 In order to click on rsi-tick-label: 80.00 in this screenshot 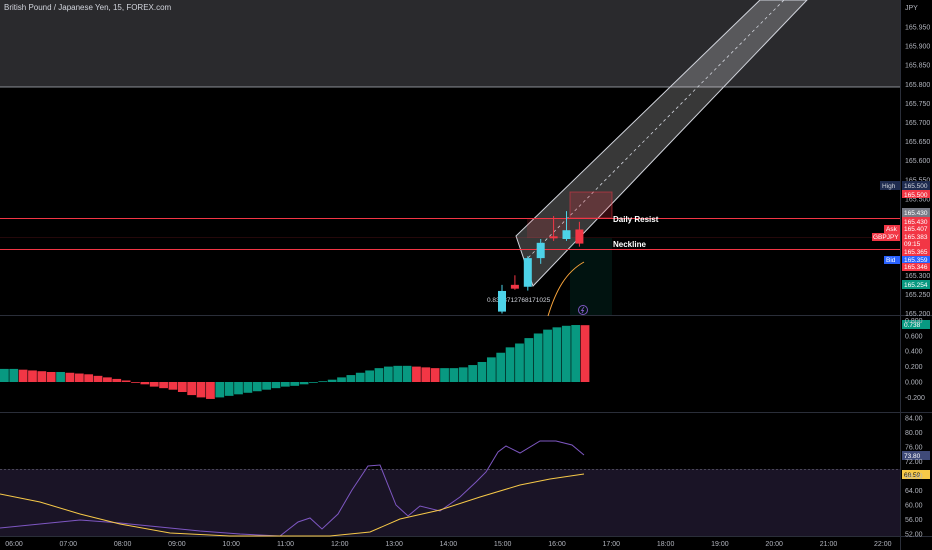, I will do `click(914, 433)`.